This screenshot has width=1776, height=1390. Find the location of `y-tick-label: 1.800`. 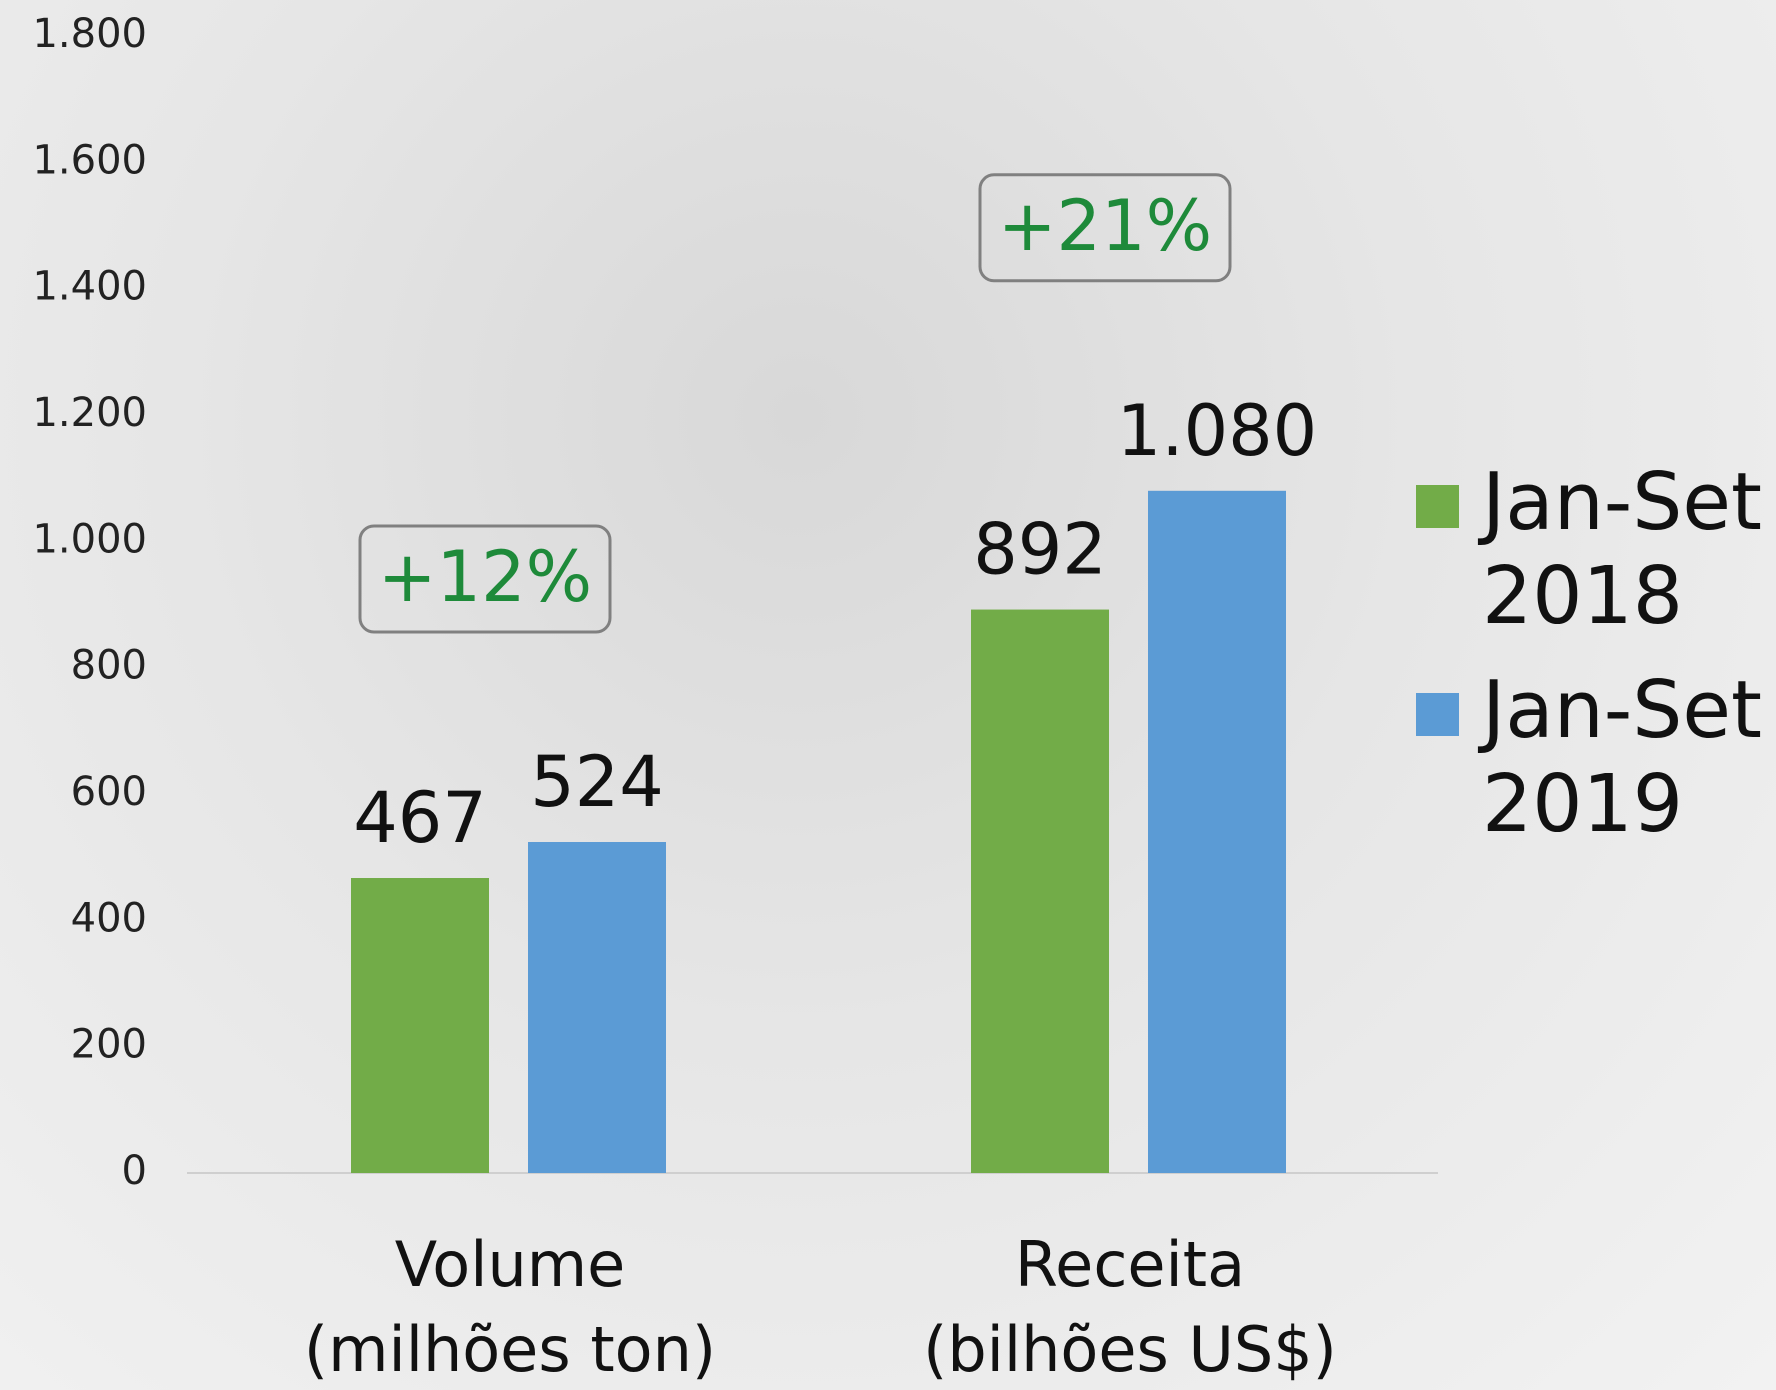

y-tick-label: 1.800 is located at coordinates (89, 34).